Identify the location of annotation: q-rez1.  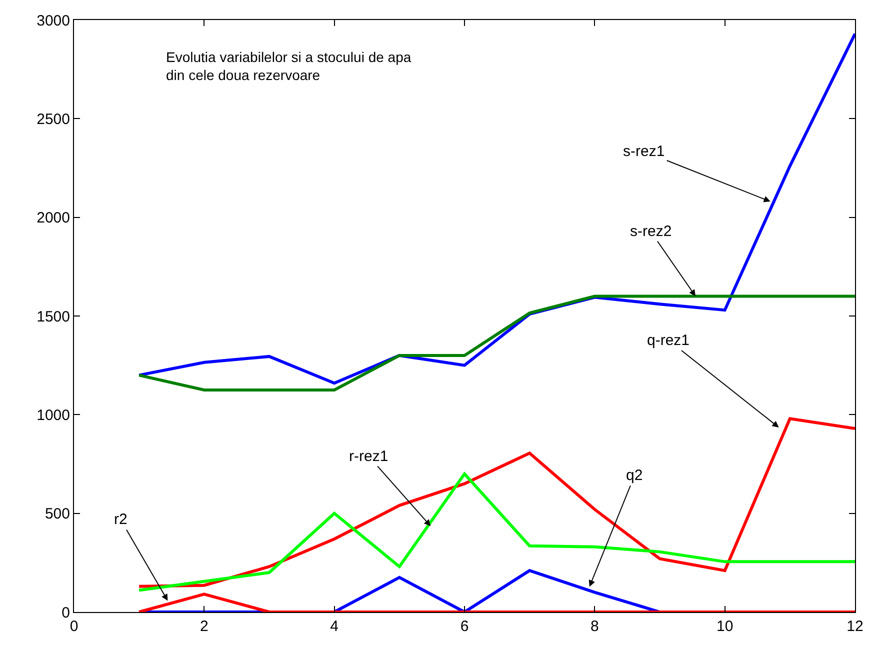
(668, 340).